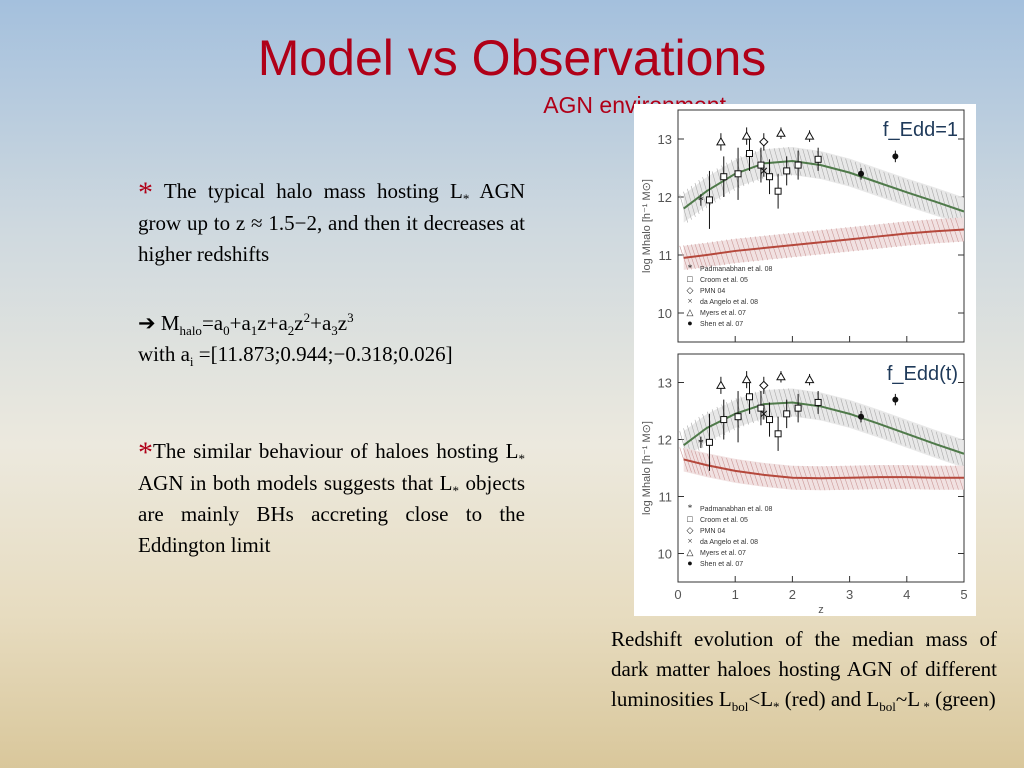 The image size is (1024, 768). What do you see at coordinates (212, 323) in the screenshot?
I see `formula-eq: =a` at bounding box center [212, 323].